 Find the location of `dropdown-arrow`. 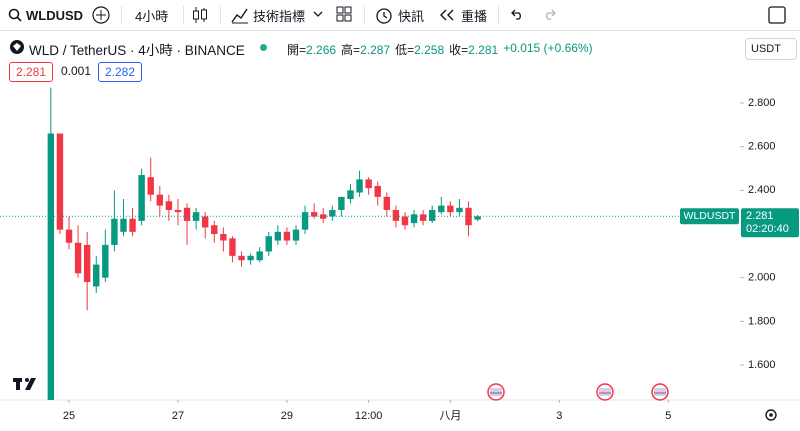

dropdown-arrow is located at coordinates (318, 14).